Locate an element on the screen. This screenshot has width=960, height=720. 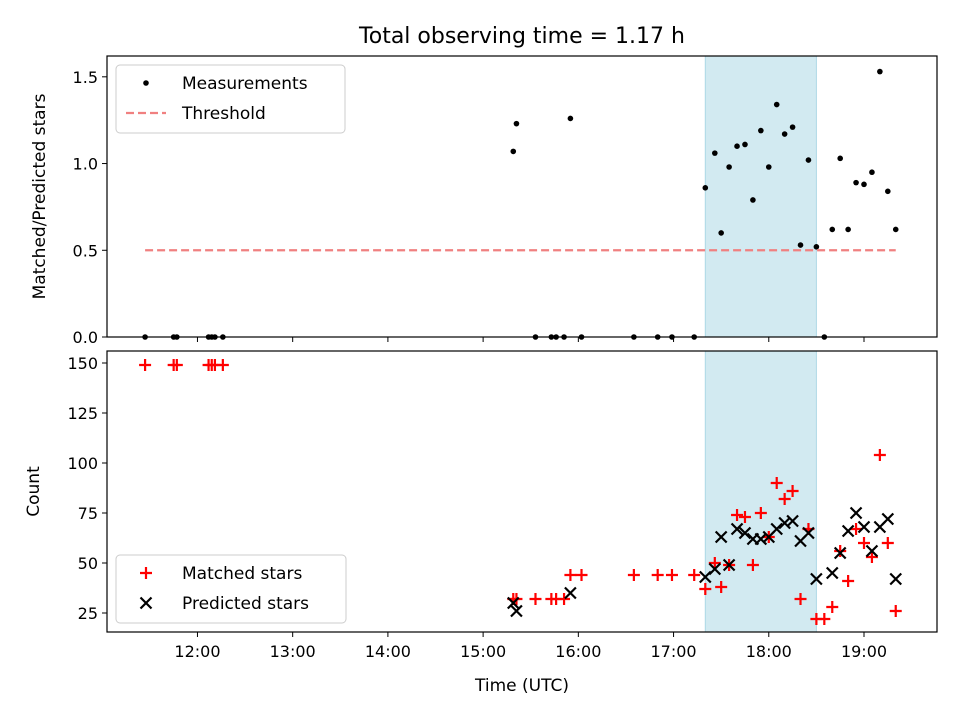
x-tick-label: 18:00 is located at coordinates (769, 651).